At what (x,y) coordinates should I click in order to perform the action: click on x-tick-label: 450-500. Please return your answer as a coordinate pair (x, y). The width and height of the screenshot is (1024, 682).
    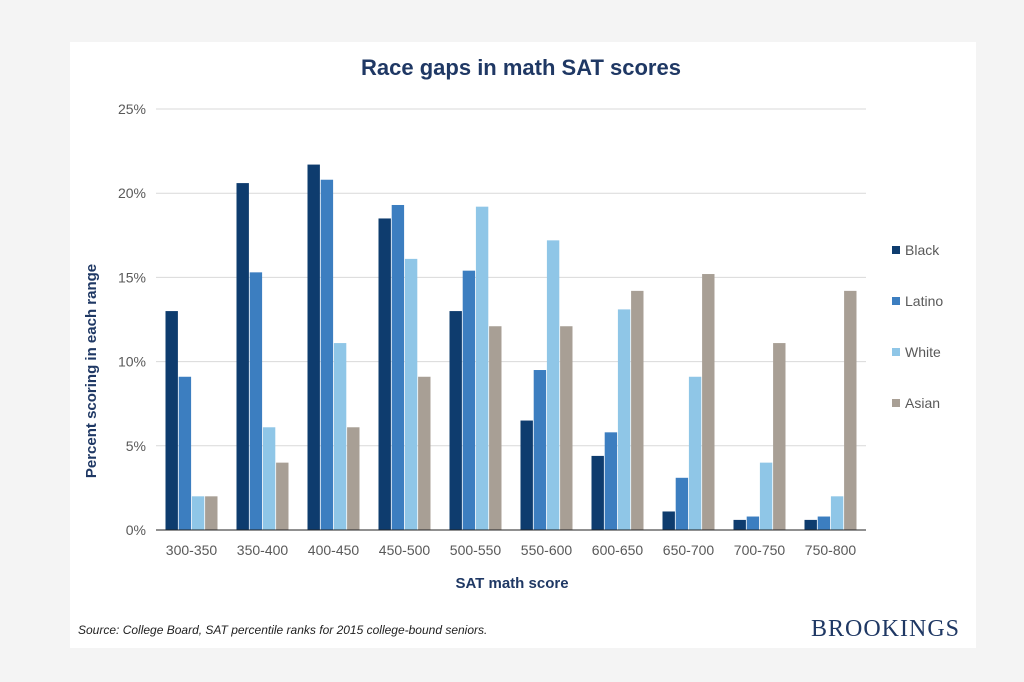
    Looking at the image, I should click on (405, 550).